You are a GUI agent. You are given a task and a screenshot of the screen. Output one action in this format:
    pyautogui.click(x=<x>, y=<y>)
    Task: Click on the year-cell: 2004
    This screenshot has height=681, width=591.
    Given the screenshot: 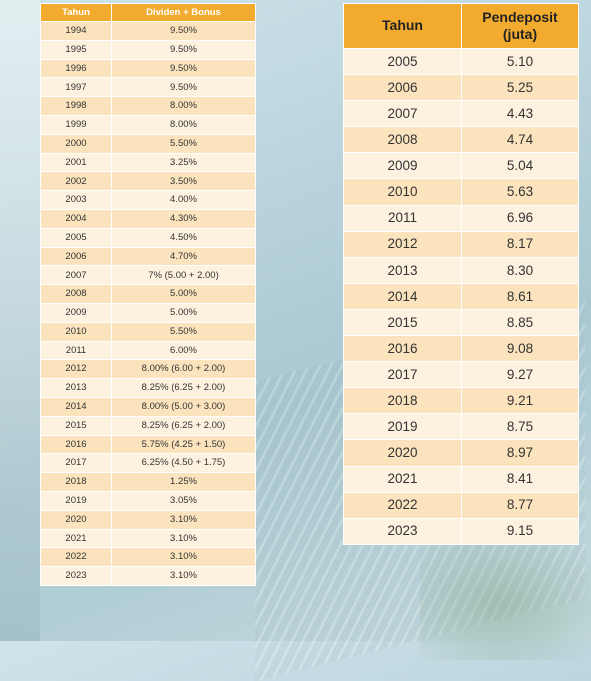 What is the action you would take?
    pyautogui.click(x=76, y=218)
    